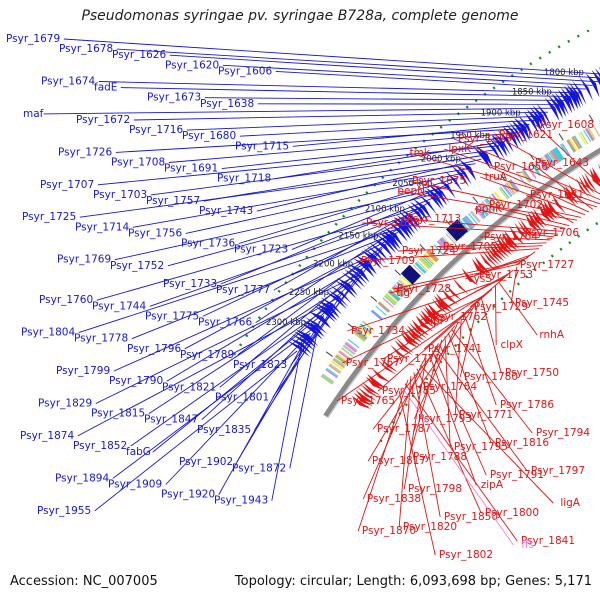 The height and width of the screenshot is (600, 600). Describe the element at coordinates (227, 104) in the screenshot. I see `gene-label: Psyr_1638` at that location.